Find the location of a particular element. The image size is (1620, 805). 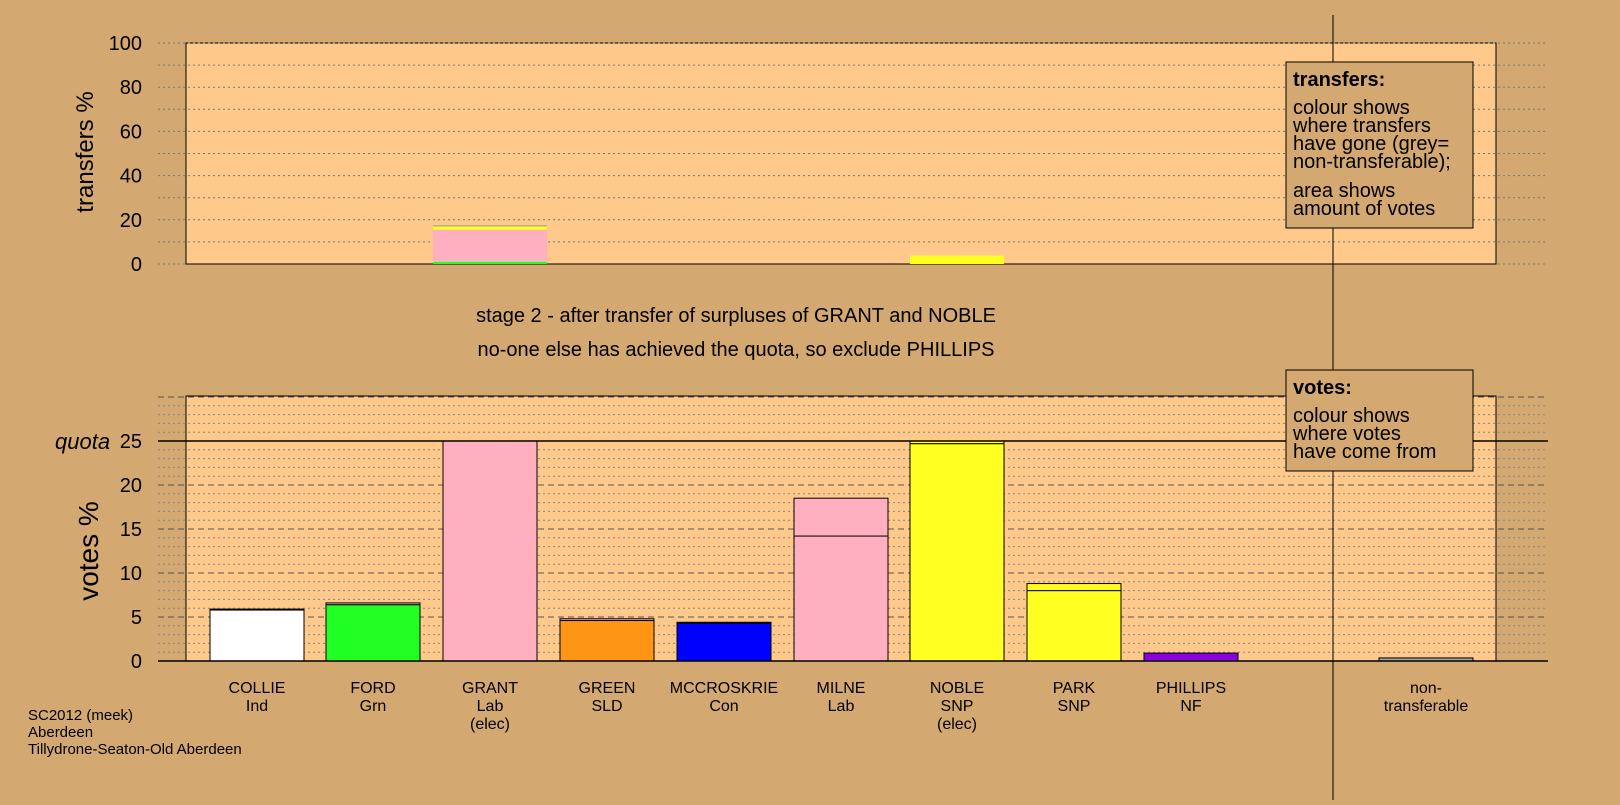

transfers-legend-line: amount of votes is located at coordinates (1364, 209).